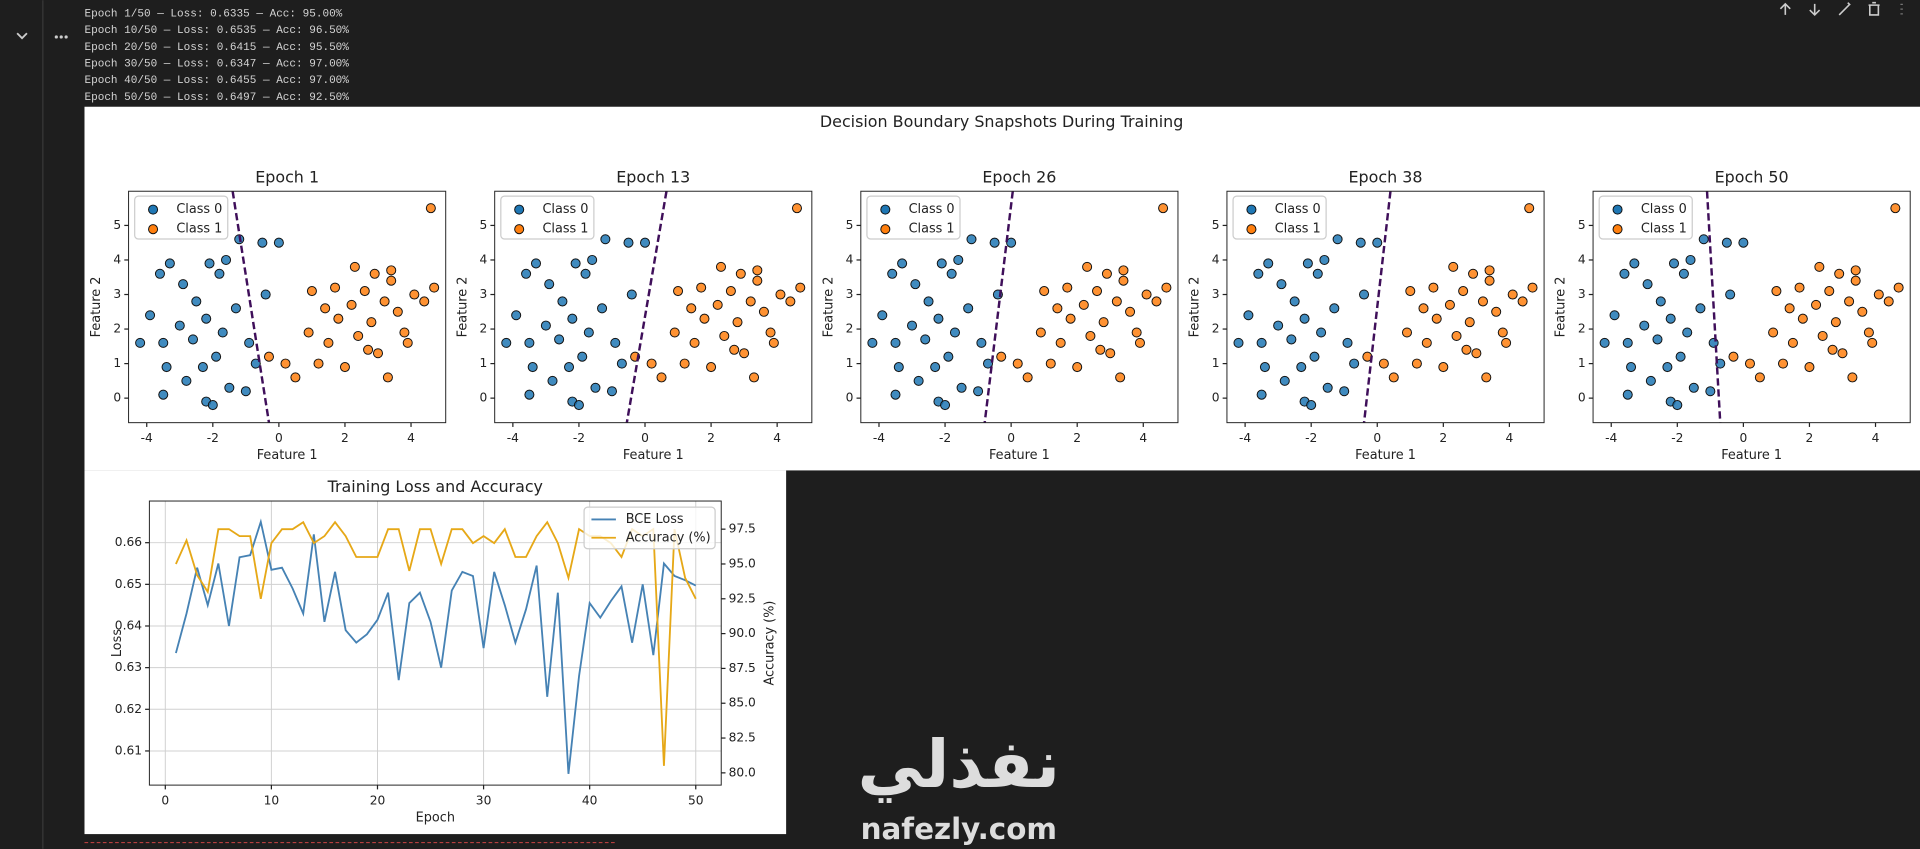  What do you see at coordinates (216, 48) in the screenshot?
I see `output-line: Epoch 20/50 — Loss: 0.6415 — Acc: 95.50%` at bounding box center [216, 48].